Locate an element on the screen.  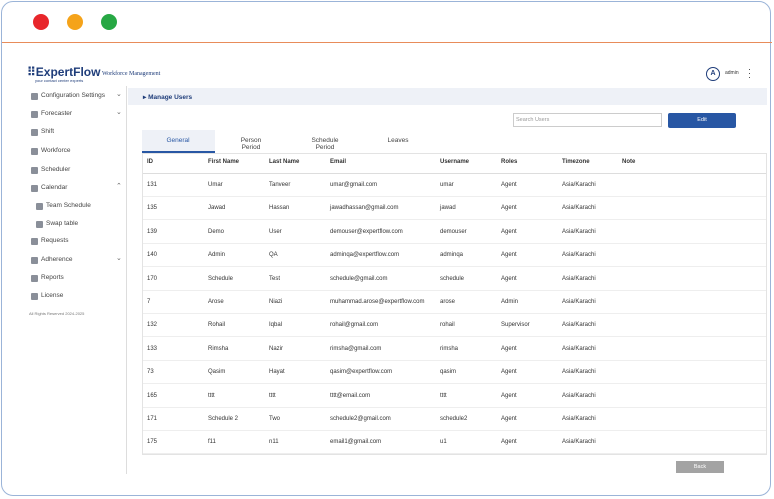
table-cell: n11 is located at coordinates (274, 442).